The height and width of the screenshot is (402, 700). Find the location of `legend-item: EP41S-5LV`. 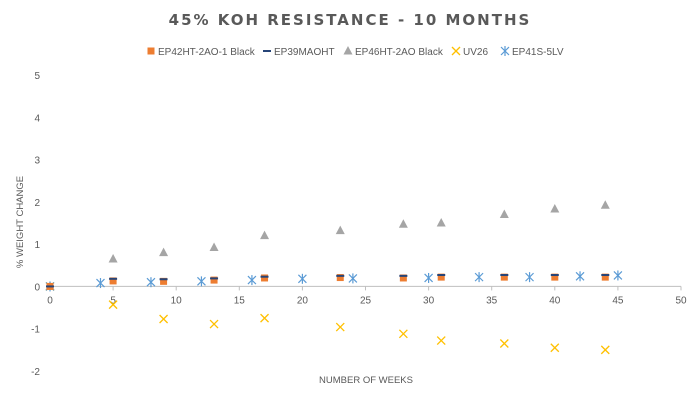

legend-item: EP41S-5LV is located at coordinates (532, 52).